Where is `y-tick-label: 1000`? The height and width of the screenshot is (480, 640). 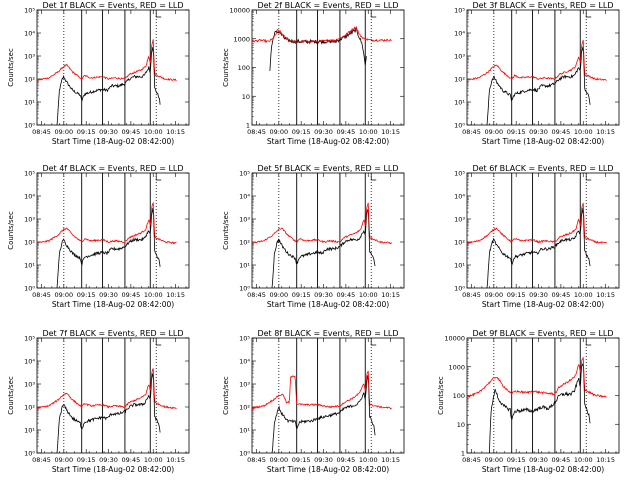 y-tick-label: 1000 is located at coordinates (241, 39).